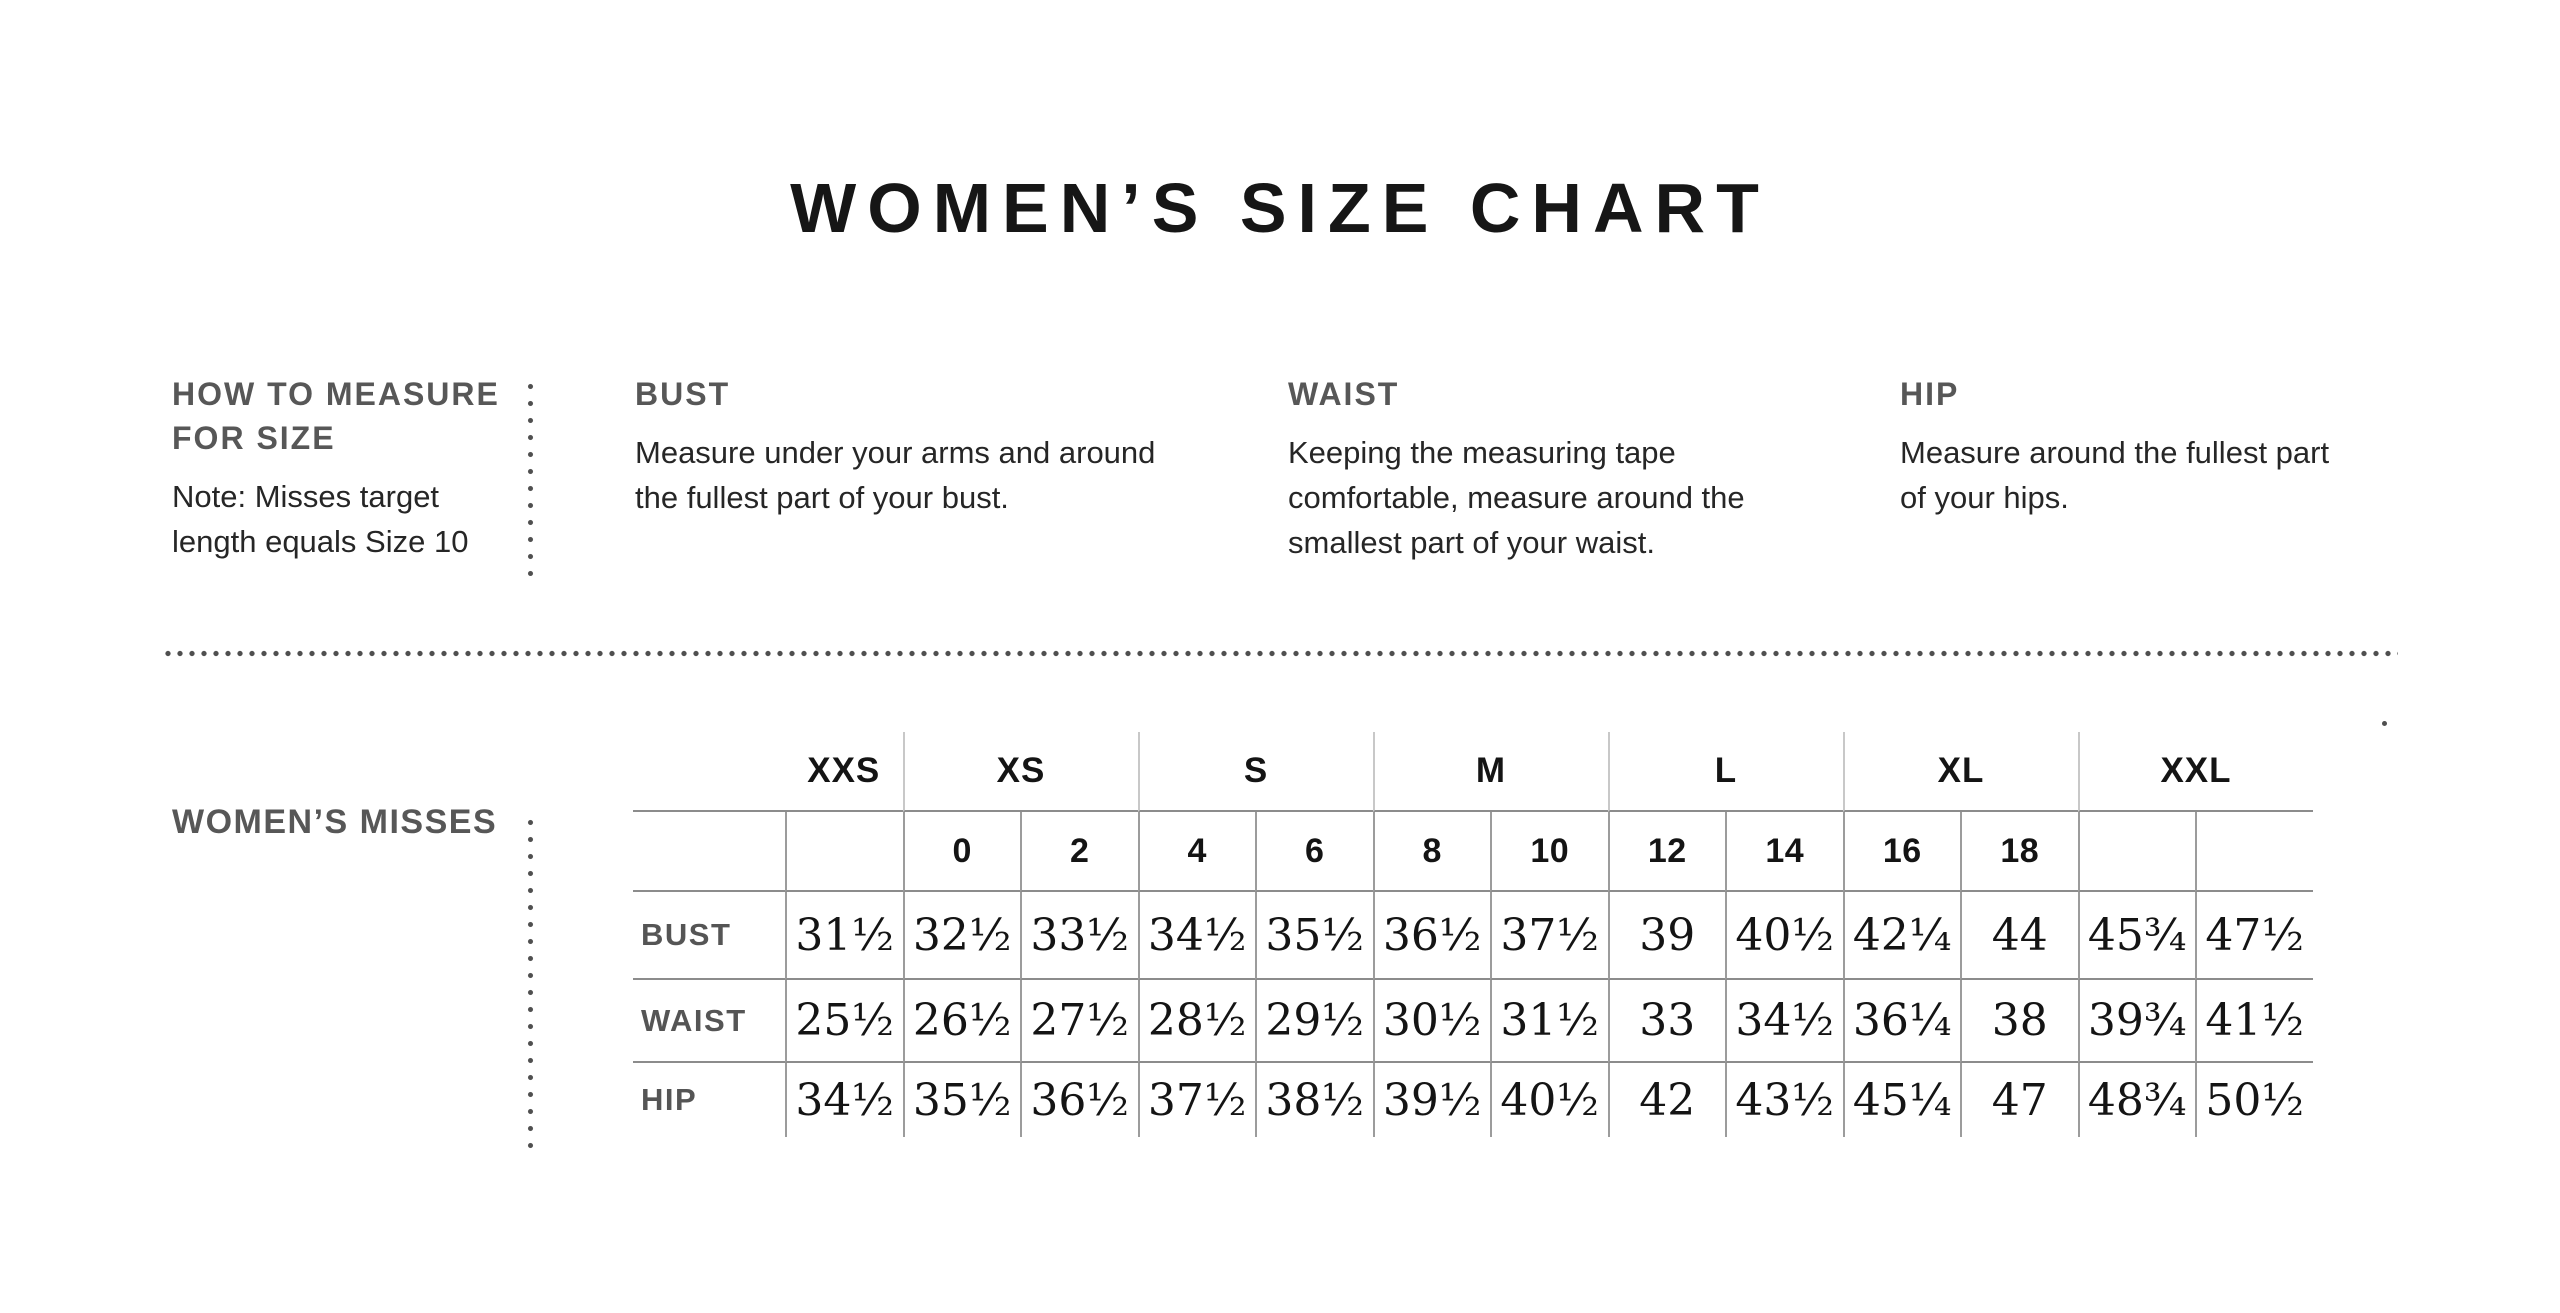 The image size is (2560, 1313). Describe the element at coordinates (335, 822) in the screenshot. I see `section-label-womens-misses: WOMEN’S MISSES` at that location.